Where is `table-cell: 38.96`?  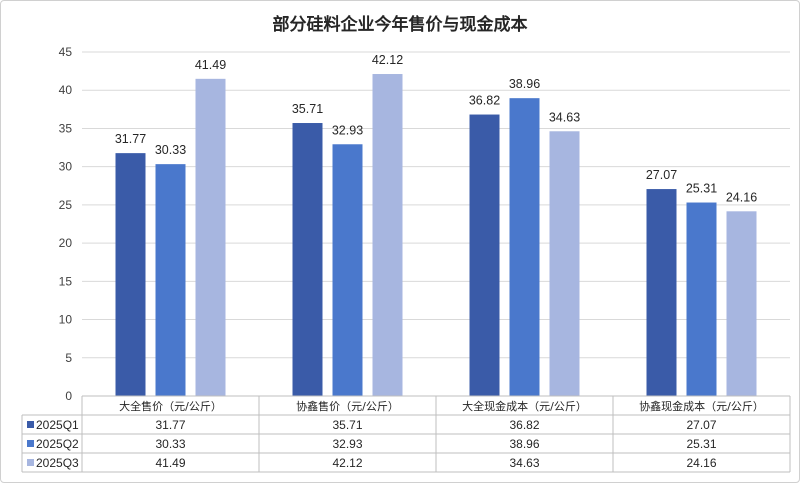 table-cell: 38.96 is located at coordinates (524, 444).